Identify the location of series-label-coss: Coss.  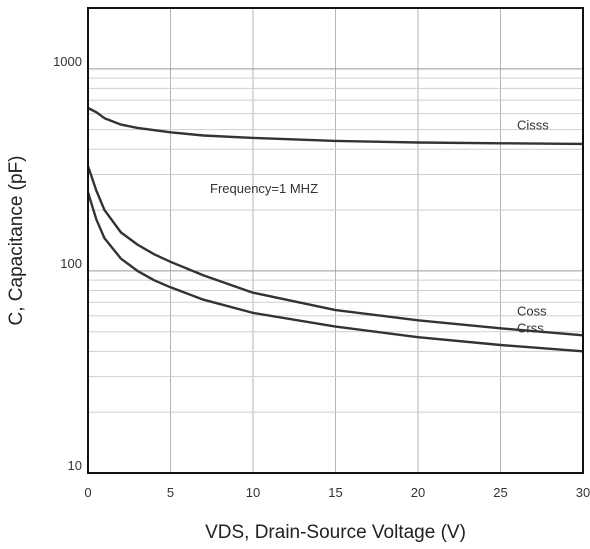
(532, 311).